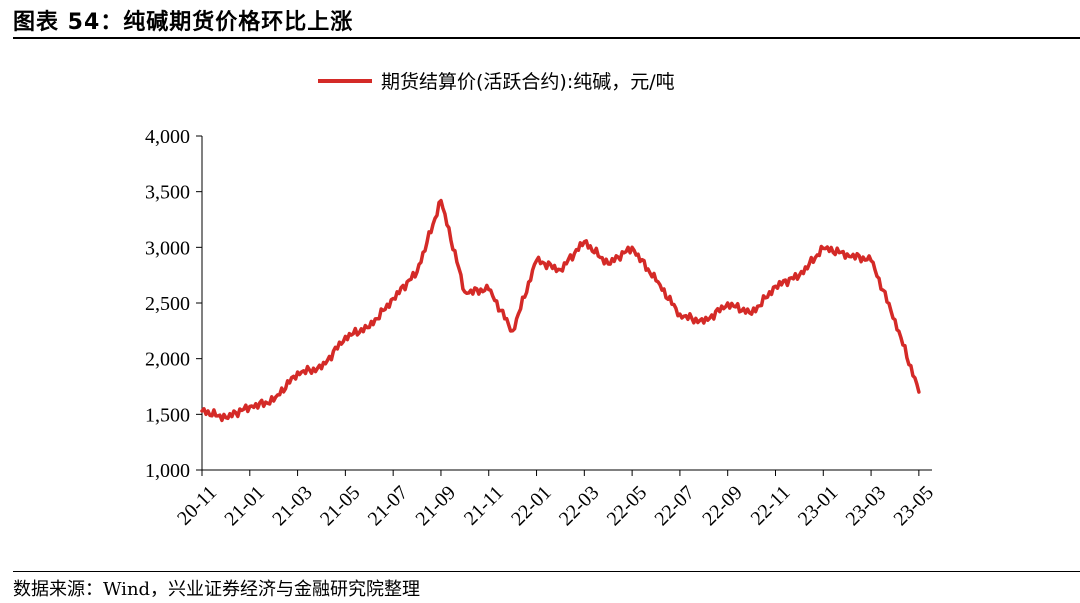 Image resolution: width=1080 pixels, height=603 pixels. What do you see at coordinates (167, 193) in the screenshot?
I see `y-tick-label: 3,500` at bounding box center [167, 193].